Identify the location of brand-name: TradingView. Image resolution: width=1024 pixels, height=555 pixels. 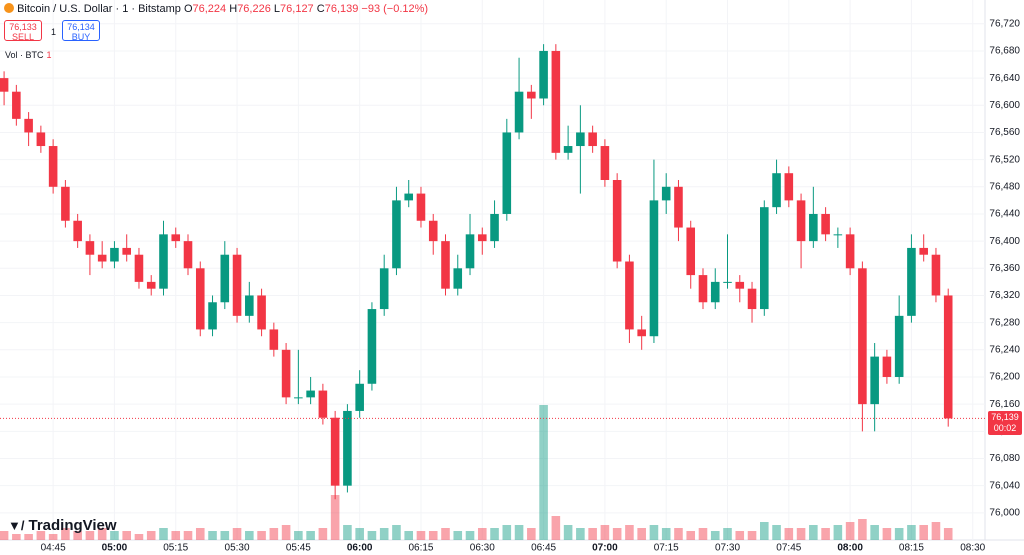
(72, 525).